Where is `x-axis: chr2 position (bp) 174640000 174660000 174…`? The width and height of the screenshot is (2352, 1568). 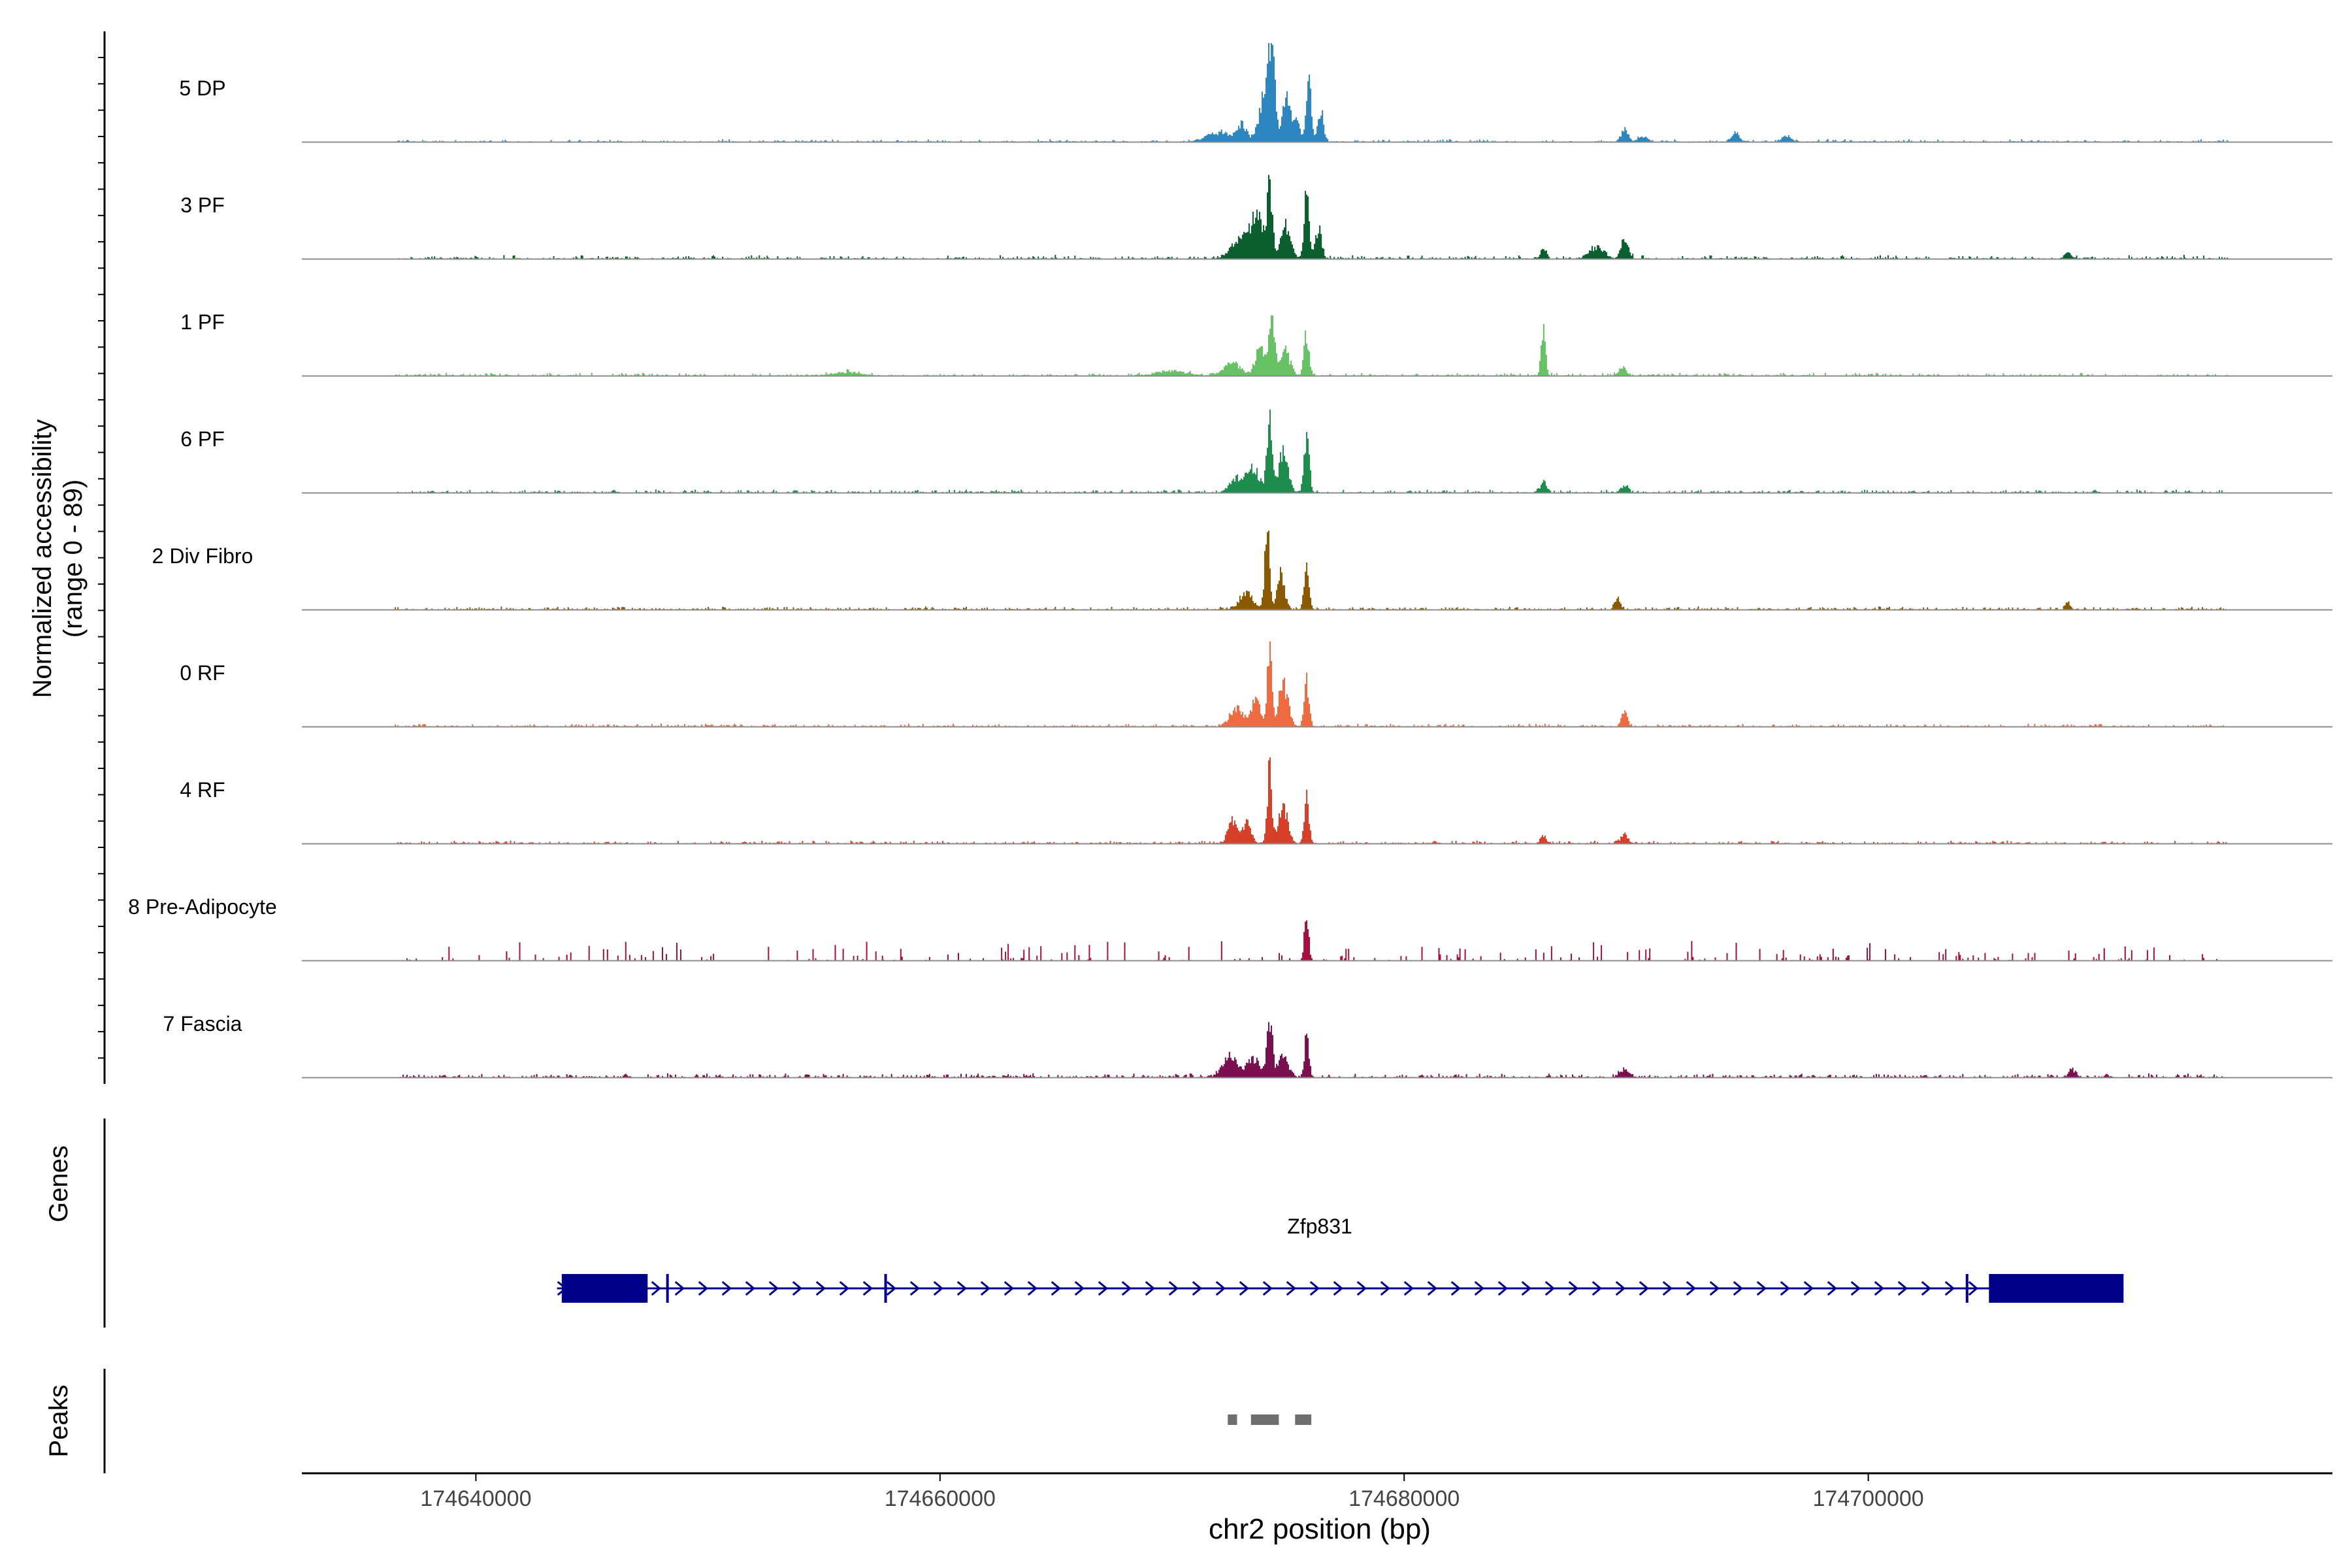
x-axis: chr2 position (bp) 174640000 174660000 174… is located at coordinates (1317, 1508).